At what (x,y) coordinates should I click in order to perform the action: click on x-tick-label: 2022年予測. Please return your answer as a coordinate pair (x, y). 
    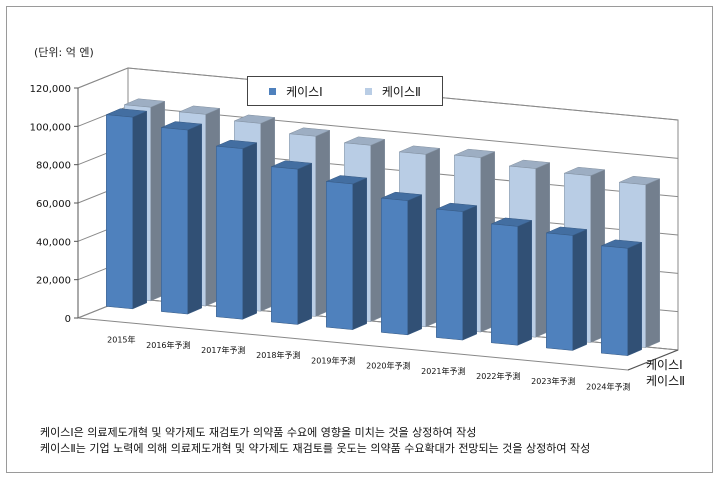
    Looking at the image, I should click on (498, 376).